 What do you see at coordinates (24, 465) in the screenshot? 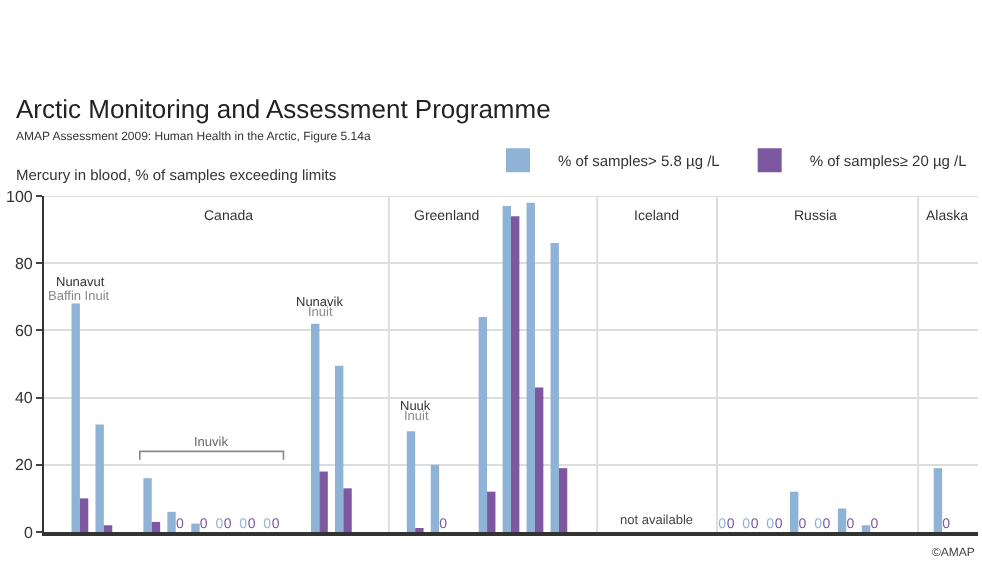
I see `y-tick-label: 20` at bounding box center [24, 465].